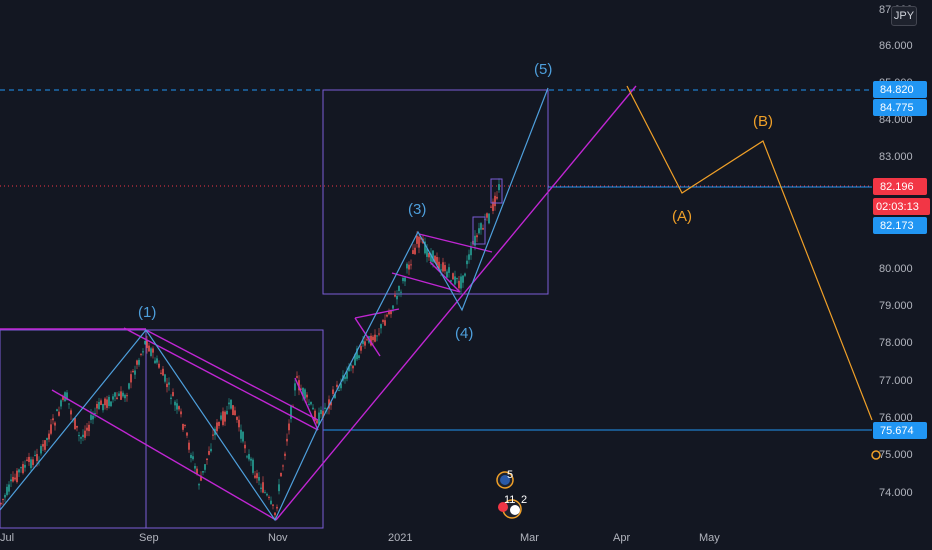 The height and width of the screenshot is (550, 932). What do you see at coordinates (505, 479) in the screenshot?
I see `event-marker-flag: 5` at bounding box center [505, 479].